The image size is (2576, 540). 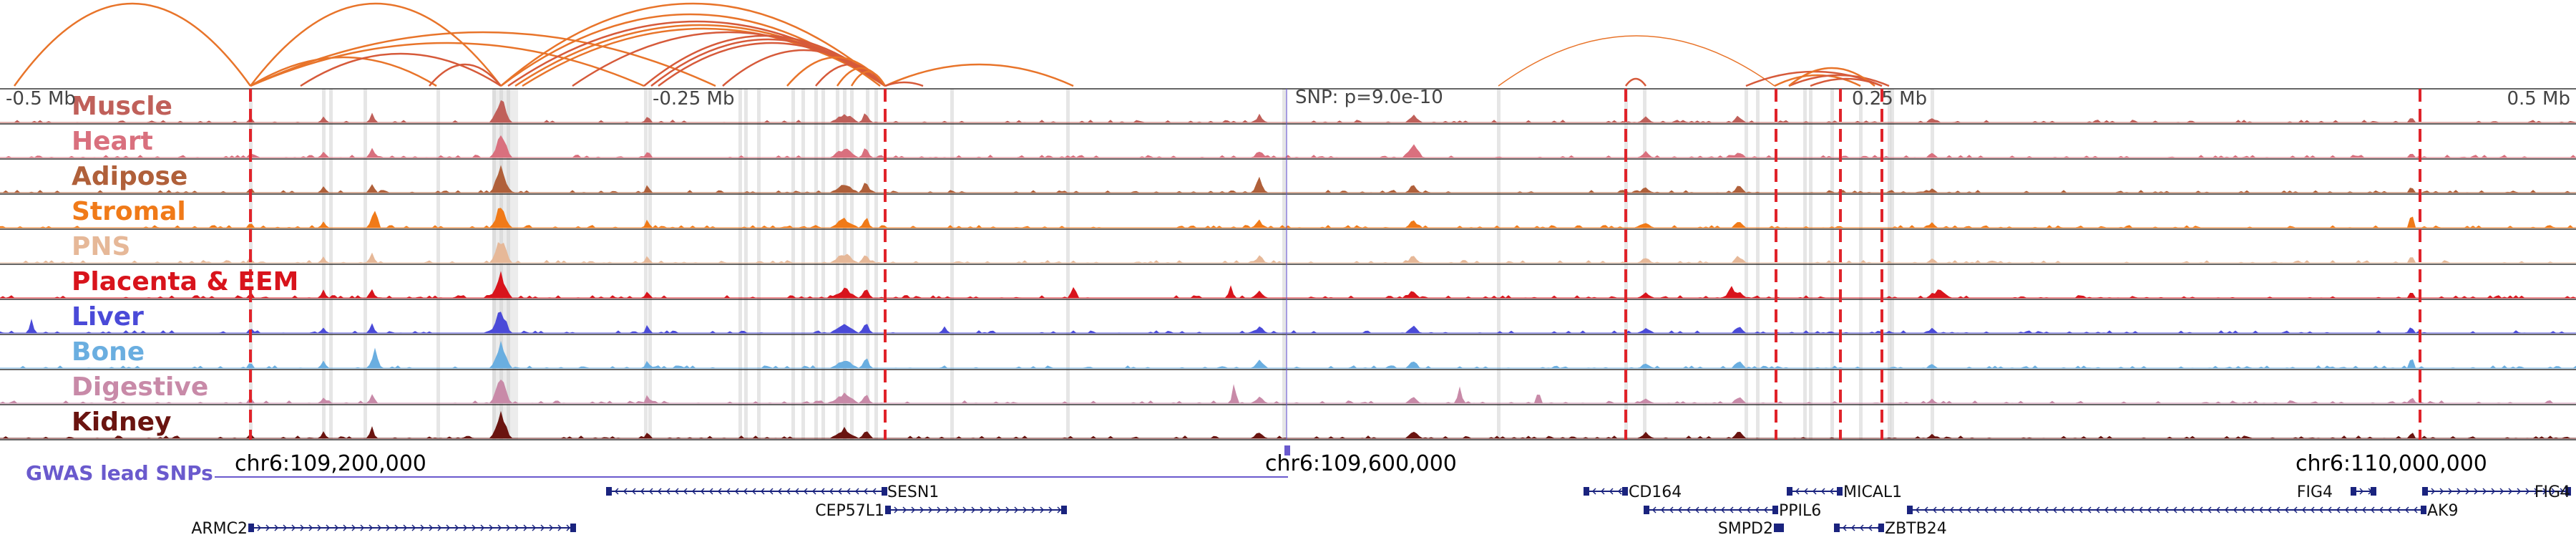 What do you see at coordinates (2391, 463) in the screenshot?
I see `coordinate-label: chr6:110,000,000` at bounding box center [2391, 463].